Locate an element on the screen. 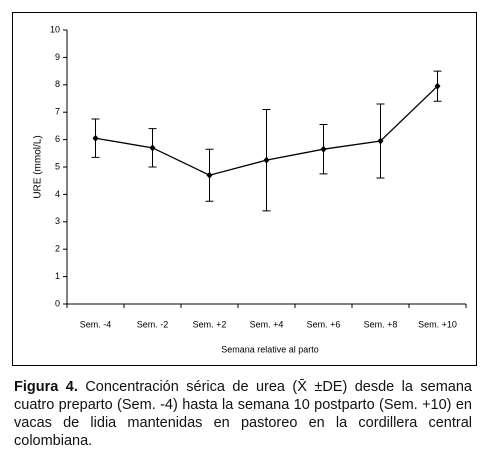 This screenshot has height=473, width=489. y-tick-label: 10 is located at coordinates (55, 29).